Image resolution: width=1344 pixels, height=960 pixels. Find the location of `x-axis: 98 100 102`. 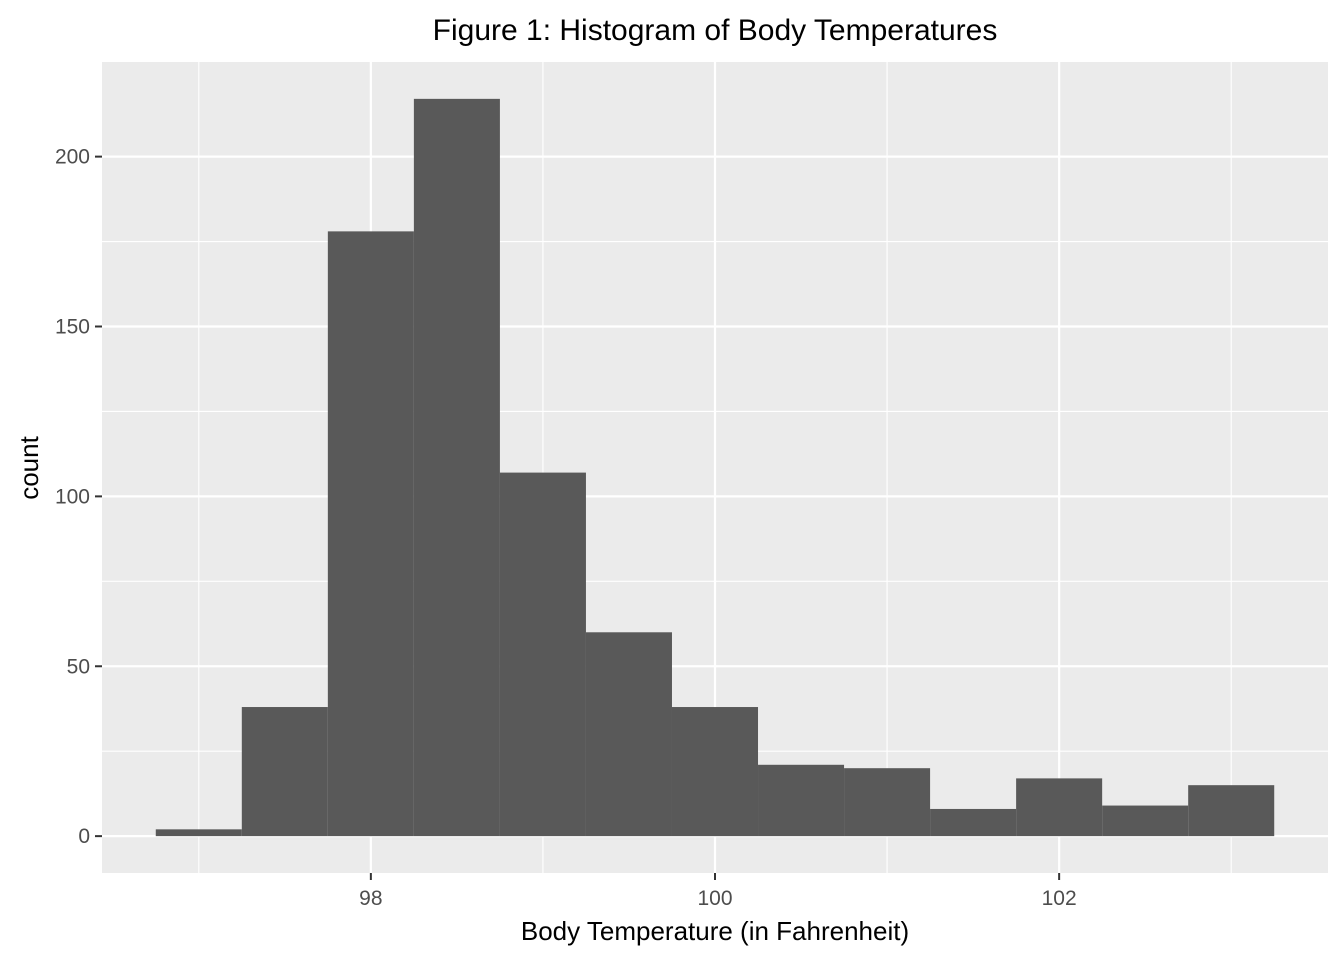

x-axis: 98 100 102 is located at coordinates (718, 891).